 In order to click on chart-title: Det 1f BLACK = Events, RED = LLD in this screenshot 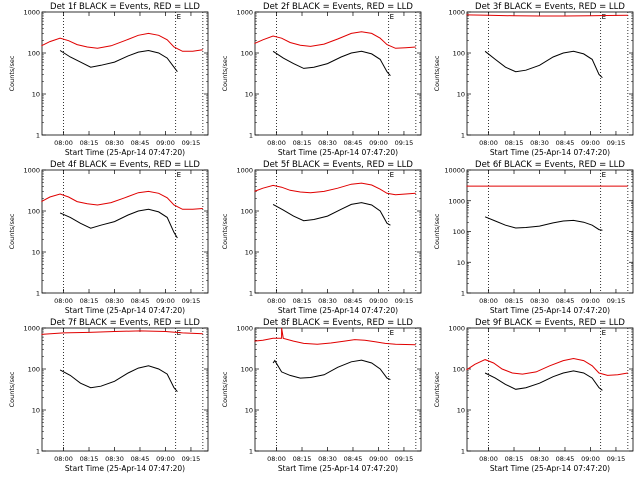, I will do `click(125, 7)`.